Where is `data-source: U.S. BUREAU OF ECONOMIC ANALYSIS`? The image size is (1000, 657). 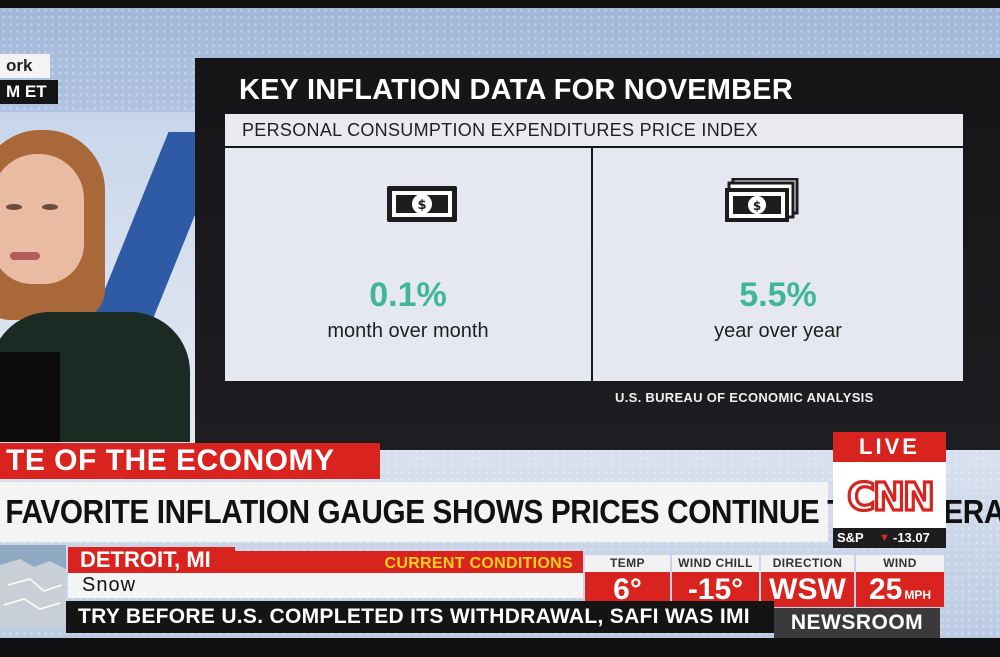 data-source: U.S. BUREAU OF ECONOMIC ANALYSIS is located at coordinates (744, 397).